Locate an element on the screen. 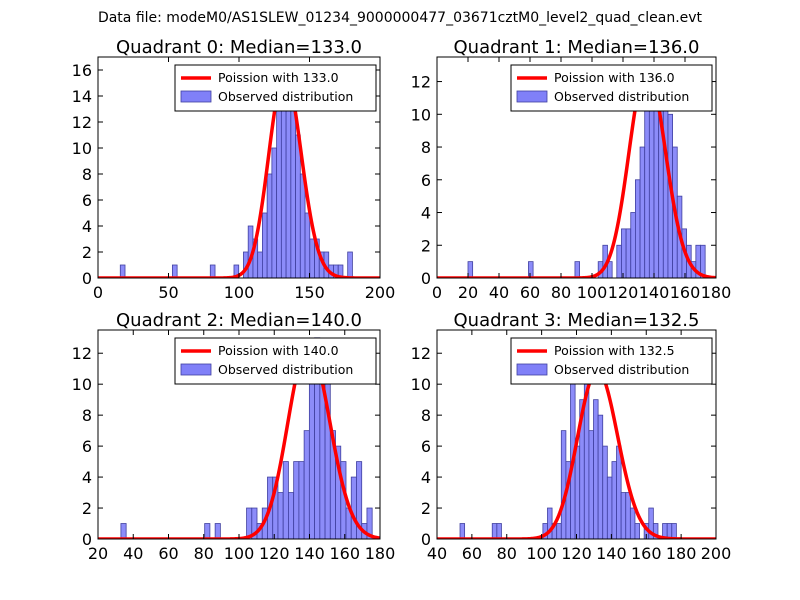 Image resolution: width=800 pixels, height=600 pixels. x-tick-label: 150 is located at coordinates (309, 292).